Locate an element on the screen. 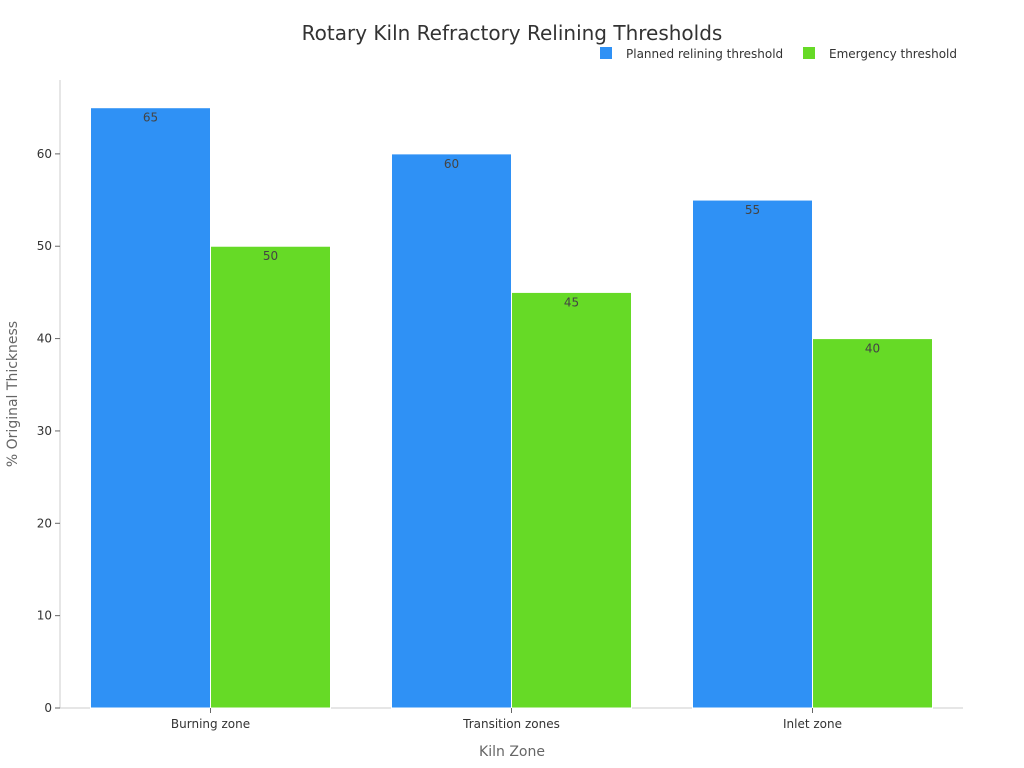  legend-label: Emergency threshold is located at coordinates (893, 54).